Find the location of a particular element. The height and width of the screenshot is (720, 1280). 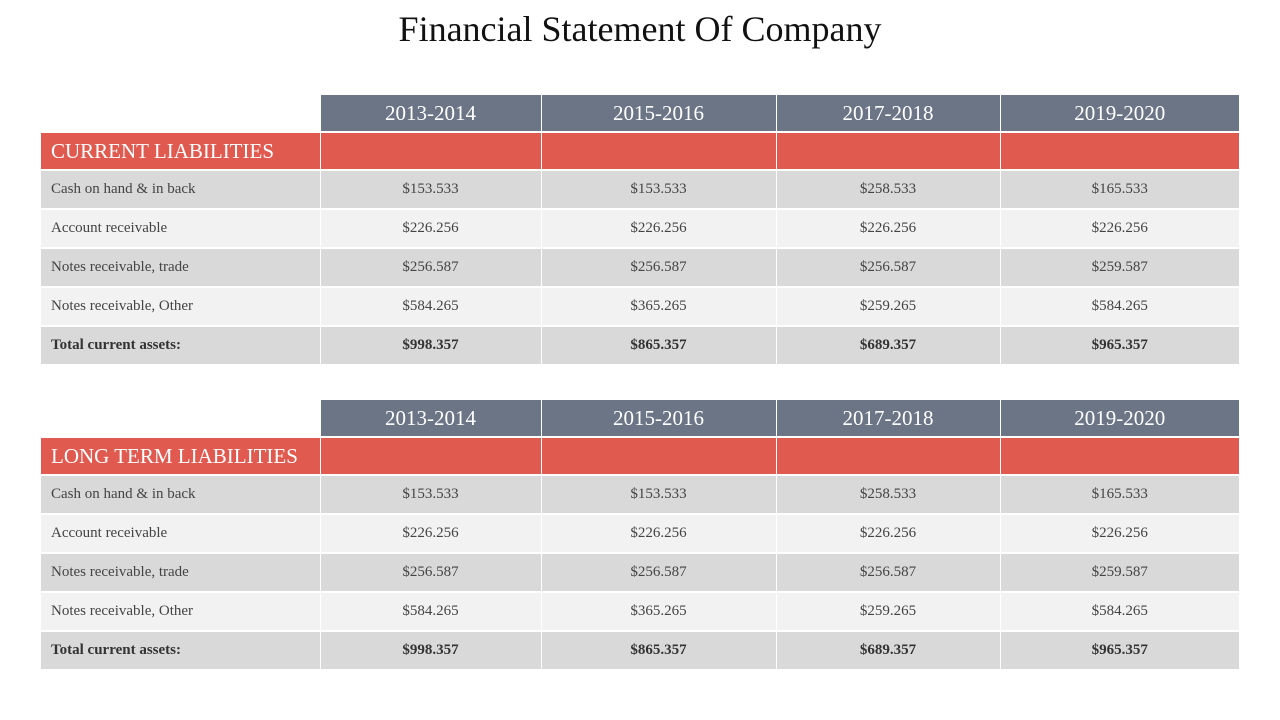

section-title: CURRENT LIABILITIES is located at coordinates (181, 151).